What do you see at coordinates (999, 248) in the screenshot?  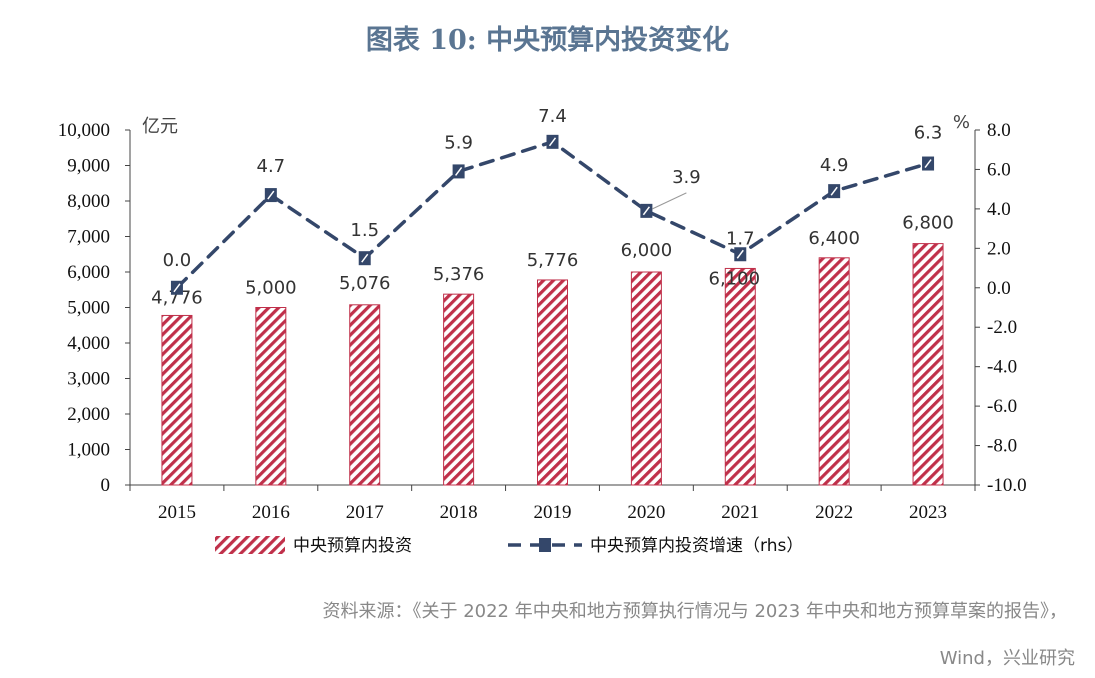 I see `y-right-tick-label: 2.0` at bounding box center [999, 248].